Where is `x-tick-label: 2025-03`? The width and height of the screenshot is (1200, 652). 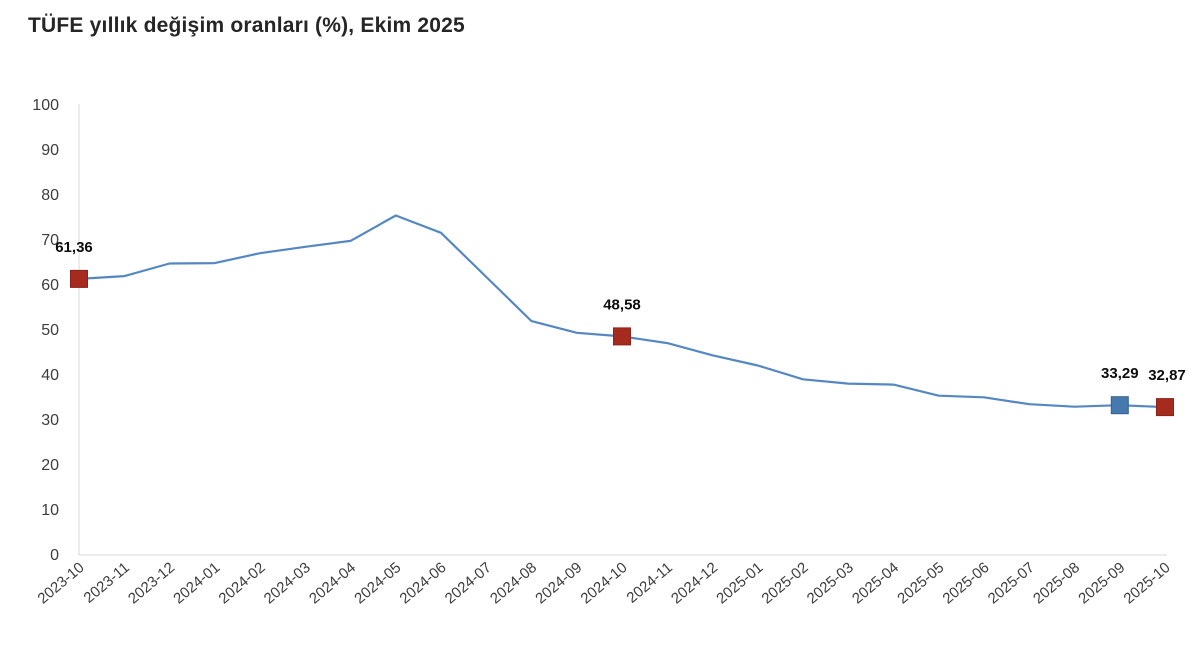
x-tick-label: 2025-03 is located at coordinates (830, 583).